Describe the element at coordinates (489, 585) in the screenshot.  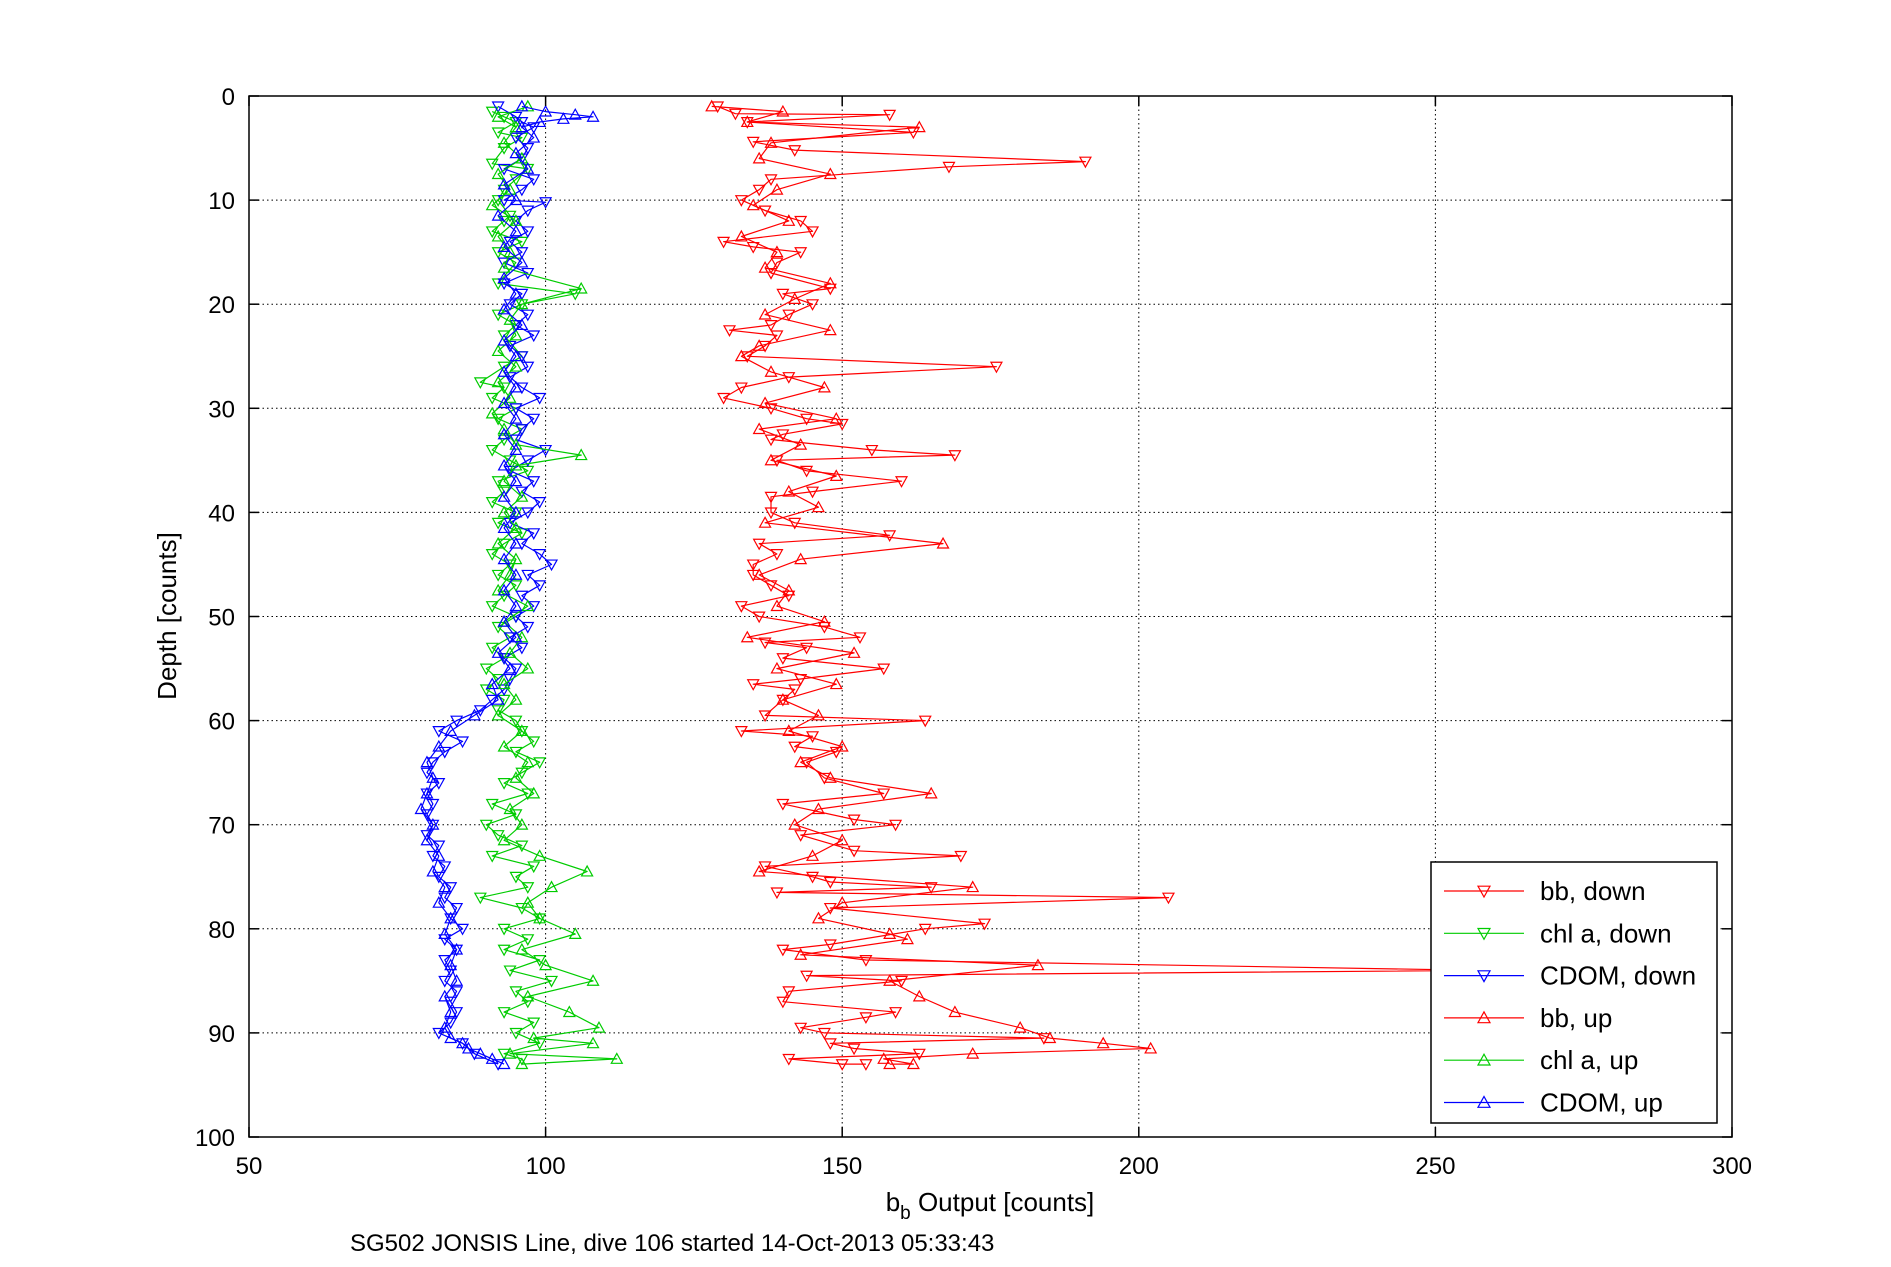
I see `series-line-cdom-down` at that location.